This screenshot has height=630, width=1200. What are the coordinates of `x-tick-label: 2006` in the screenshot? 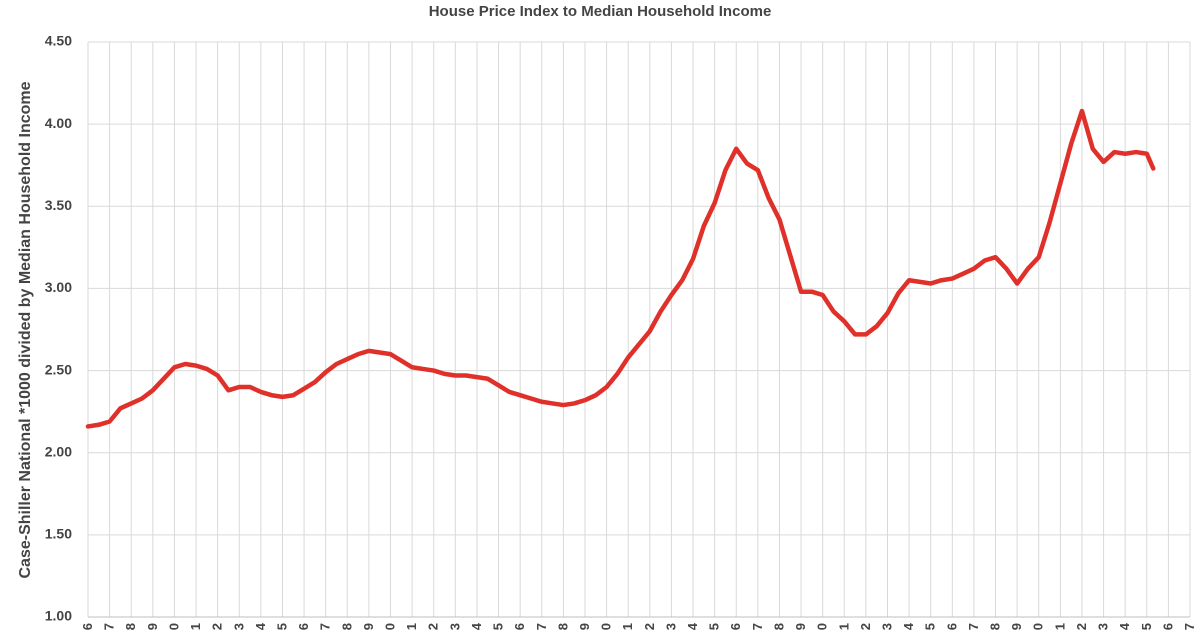 It's located at (735, 626).